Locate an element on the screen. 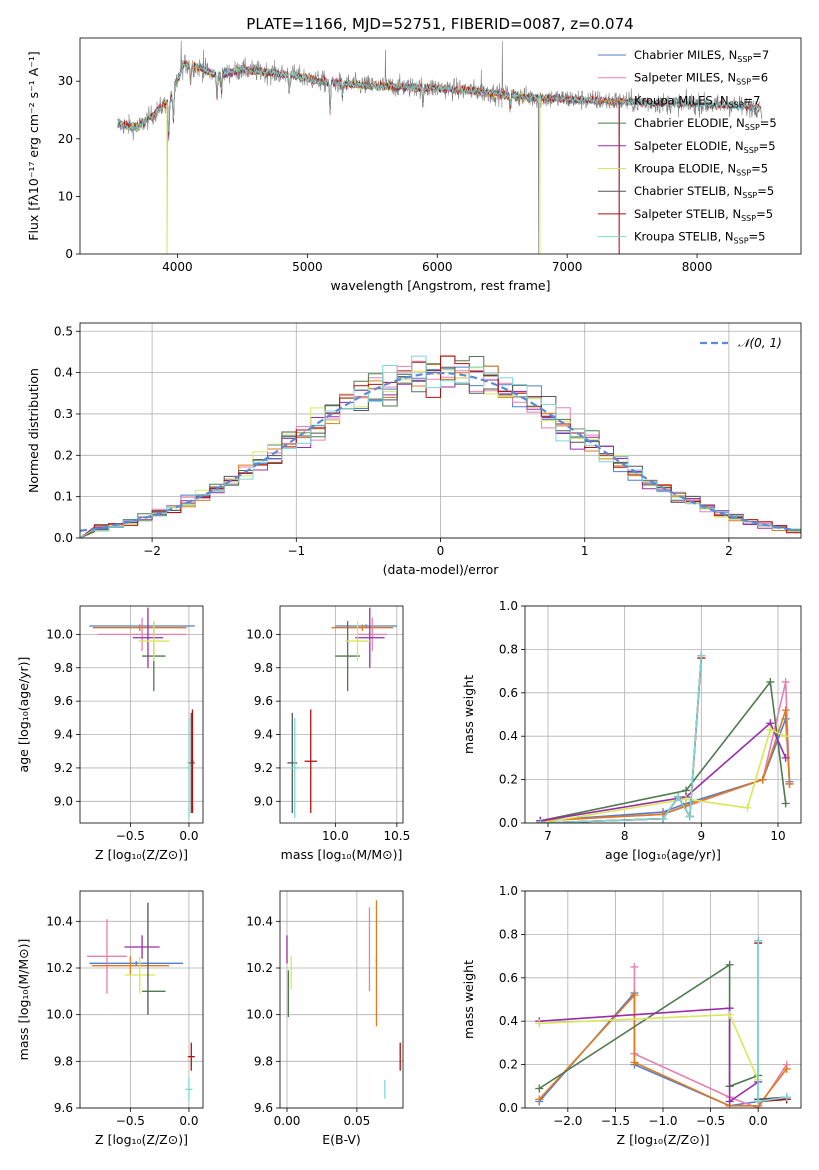 The height and width of the screenshot is (1170, 819). x-tick-label: 0.00 is located at coordinates (287, 1121).